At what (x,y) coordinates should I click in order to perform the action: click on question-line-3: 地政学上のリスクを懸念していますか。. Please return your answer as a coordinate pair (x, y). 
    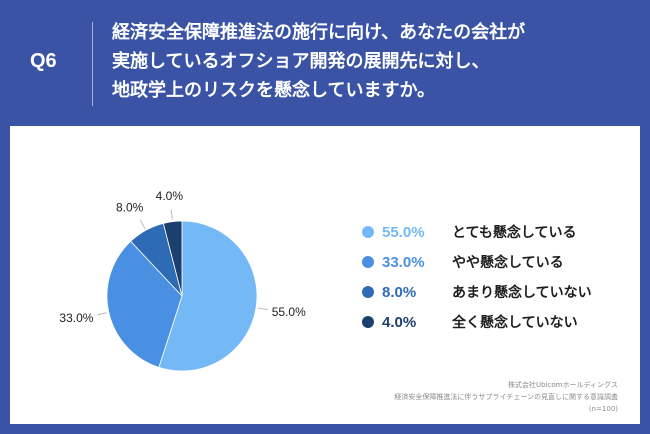
    Looking at the image, I should click on (274, 90).